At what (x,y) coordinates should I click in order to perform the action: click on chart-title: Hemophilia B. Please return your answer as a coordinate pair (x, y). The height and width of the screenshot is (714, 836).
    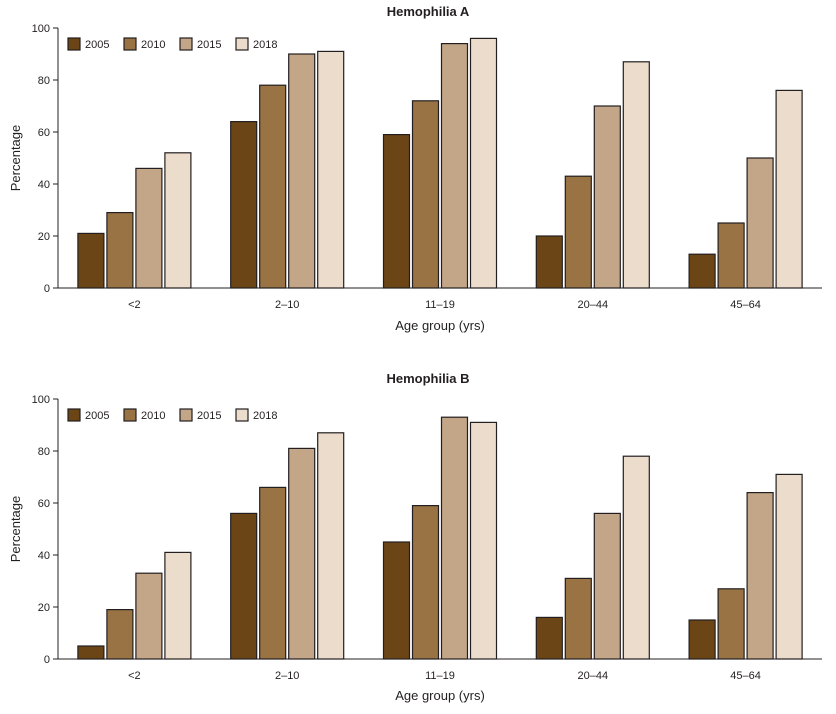
    Looking at the image, I should click on (427, 378).